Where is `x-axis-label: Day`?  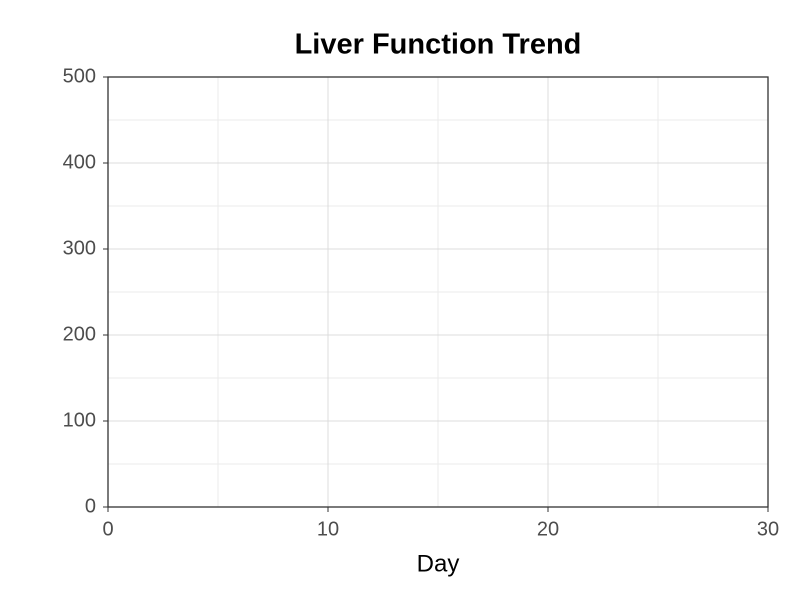 x-axis-label: Day is located at coordinates (438, 563).